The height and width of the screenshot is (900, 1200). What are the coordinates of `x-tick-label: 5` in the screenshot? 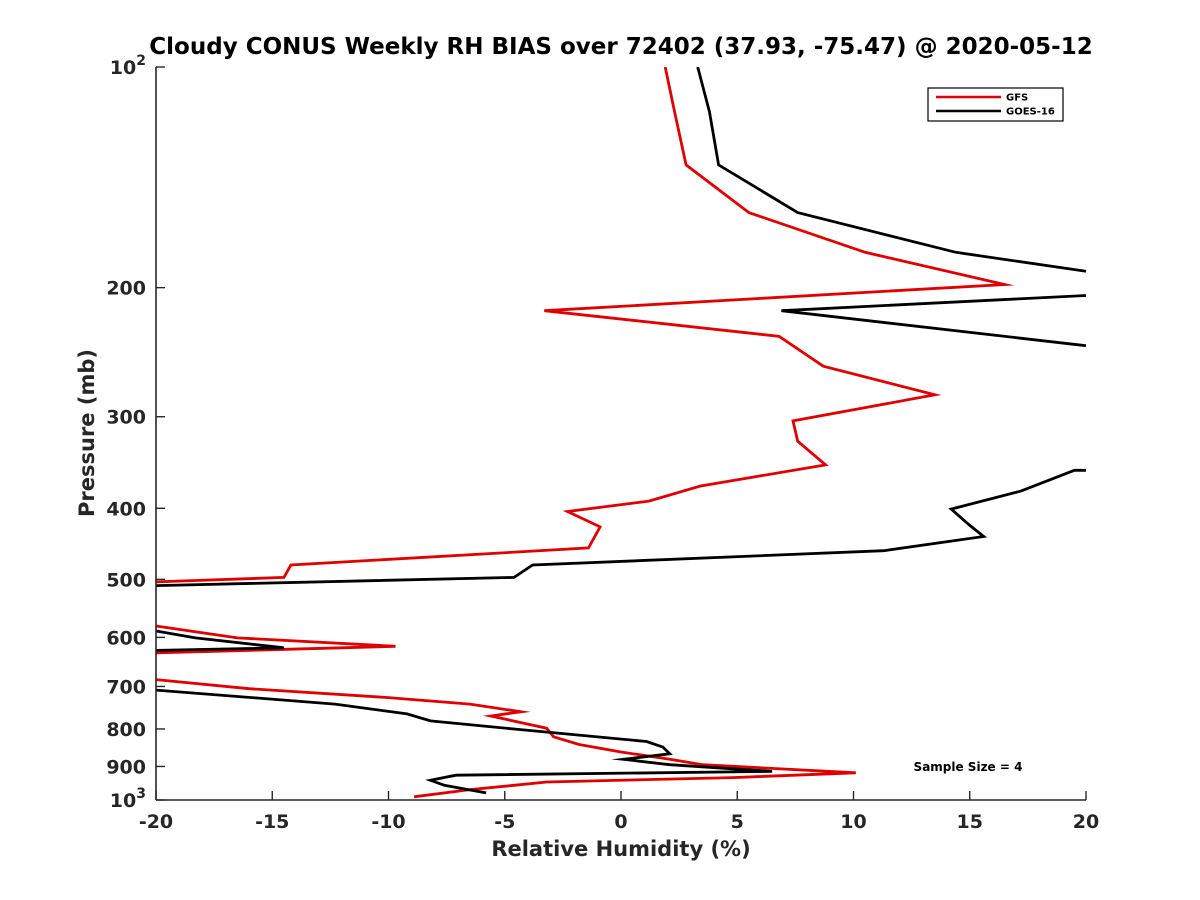 It's located at (737, 822).